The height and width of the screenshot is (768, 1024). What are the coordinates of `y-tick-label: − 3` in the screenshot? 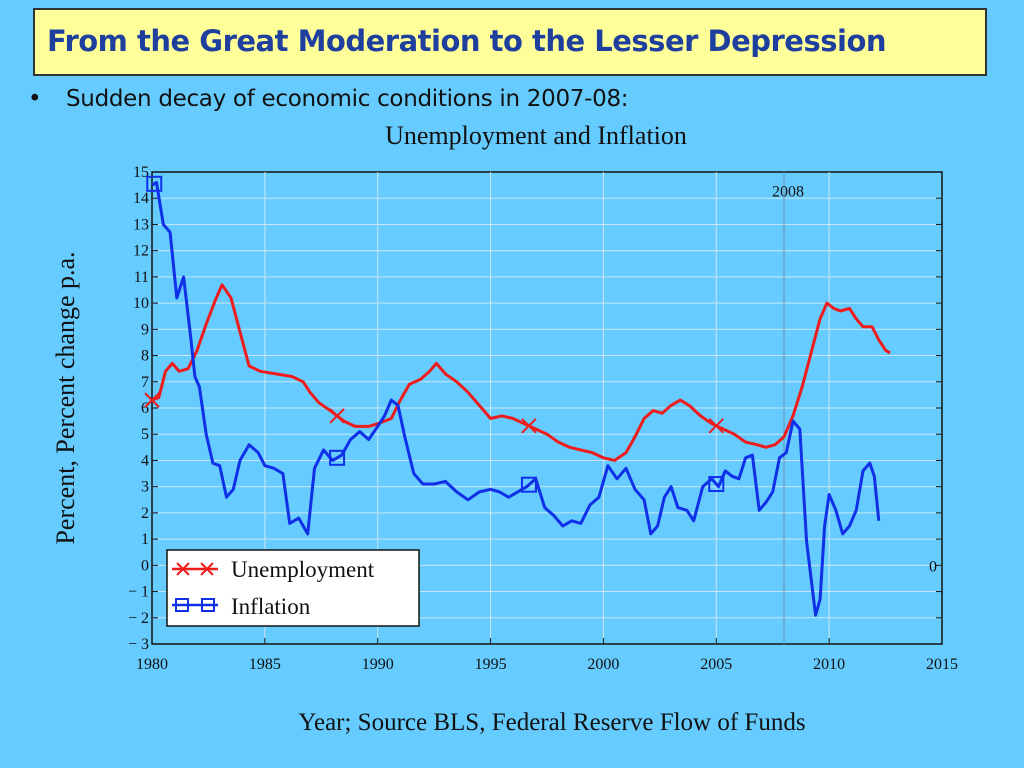 It's located at (138, 644).